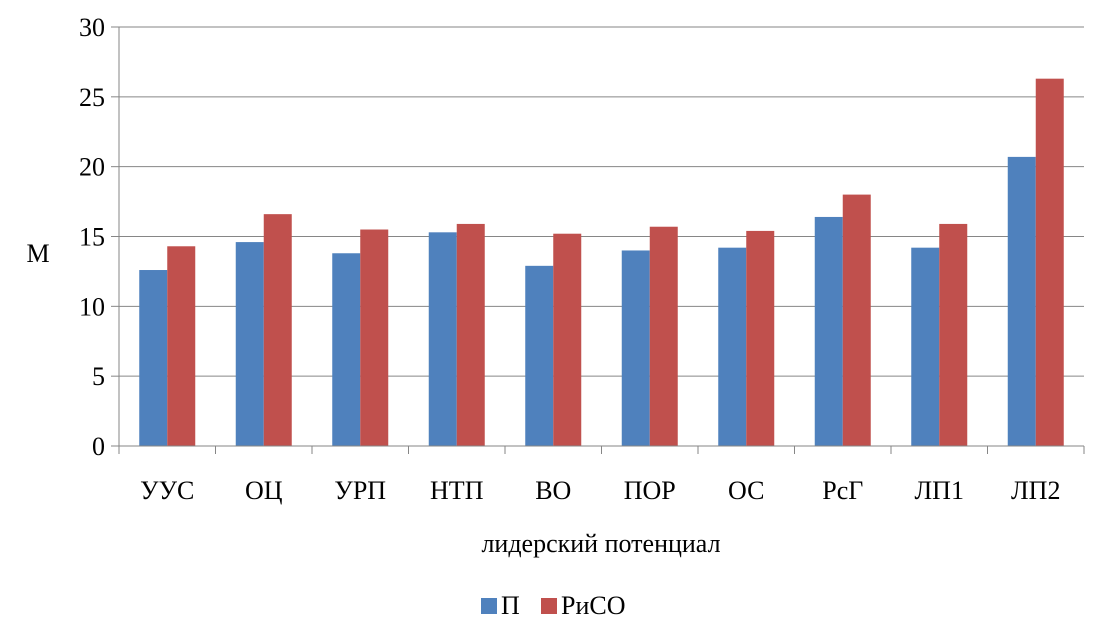 Image resolution: width=1094 pixels, height=639 pixels. What do you see at coordinates (489, 606) in the screenshot?
I see `legend-swatch-П` at bounding box center [489, 606].